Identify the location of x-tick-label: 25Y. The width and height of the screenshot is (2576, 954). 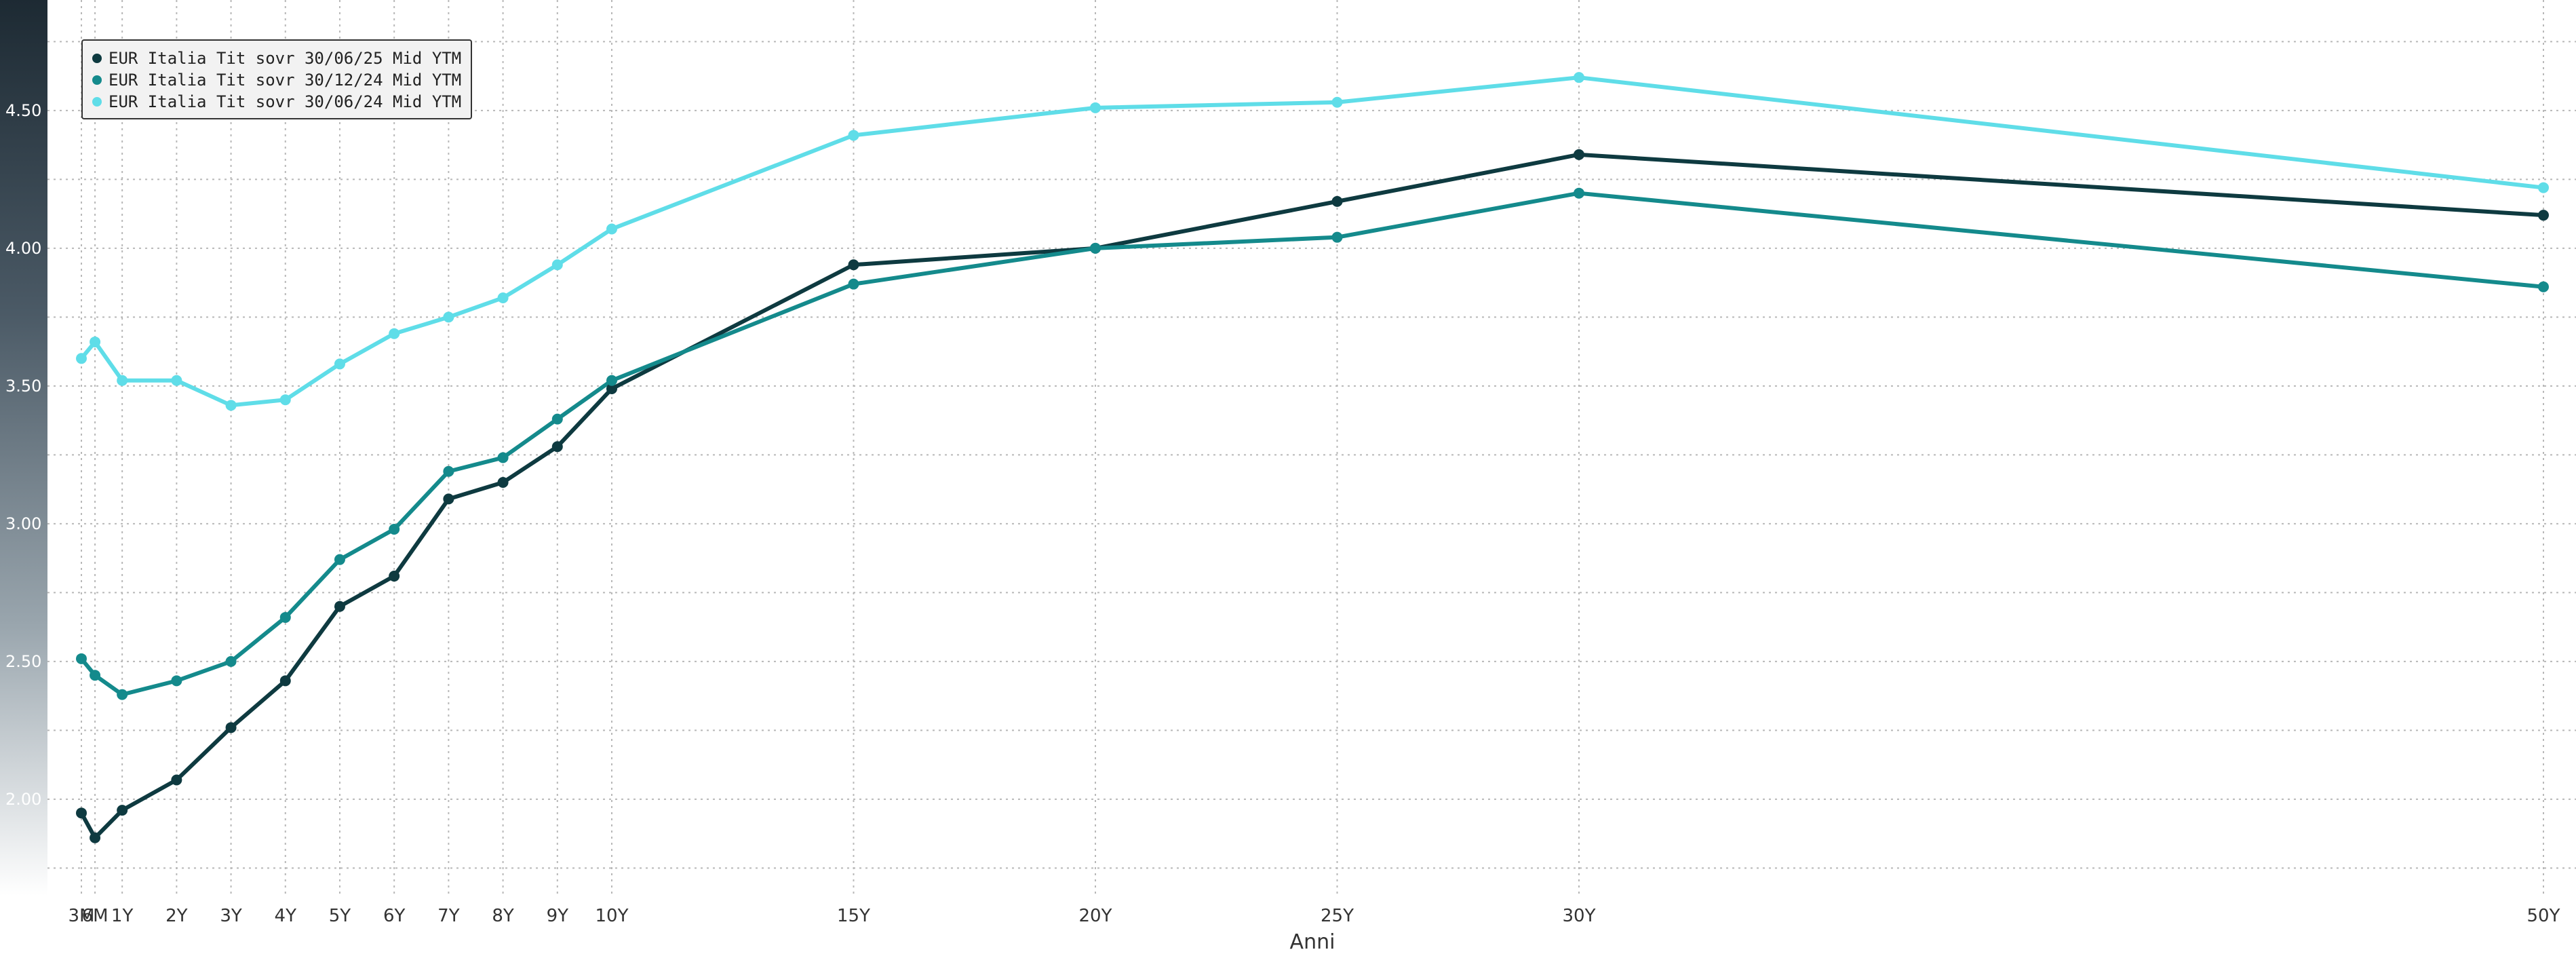
(1337, 916).